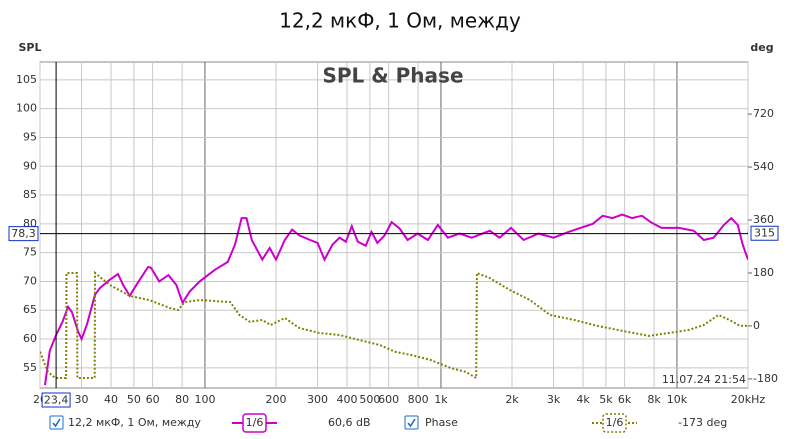  I want to click on x-tick-label: 80, so click(182, 399).